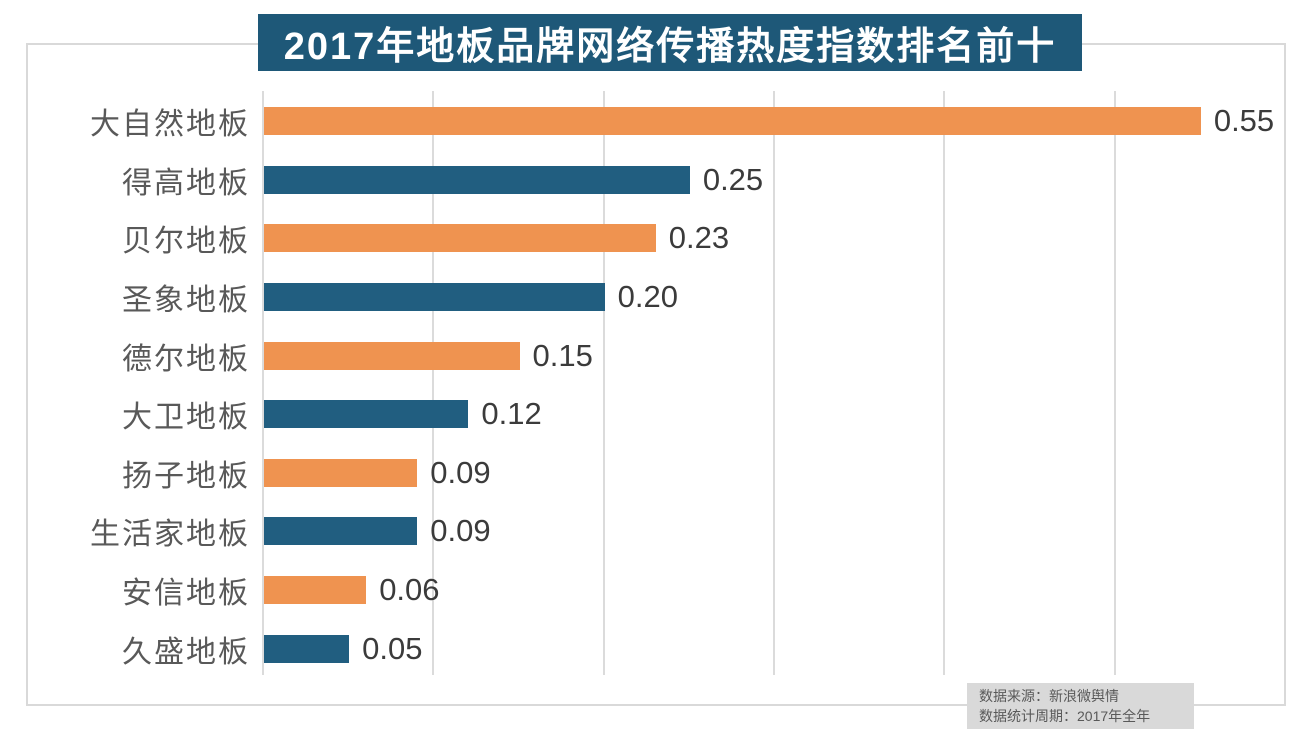 The height and width of the screenshot is (739, 1314). Describe the element at coordinates (656, 414) in the screenshot. I see `bar-row: 大卫地板 0.12` at that location.